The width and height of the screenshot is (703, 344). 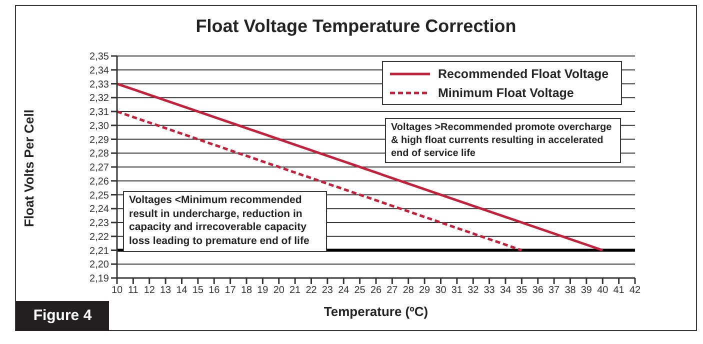 I want to click on x-tick-label: 26, so click(x=376, y=290).